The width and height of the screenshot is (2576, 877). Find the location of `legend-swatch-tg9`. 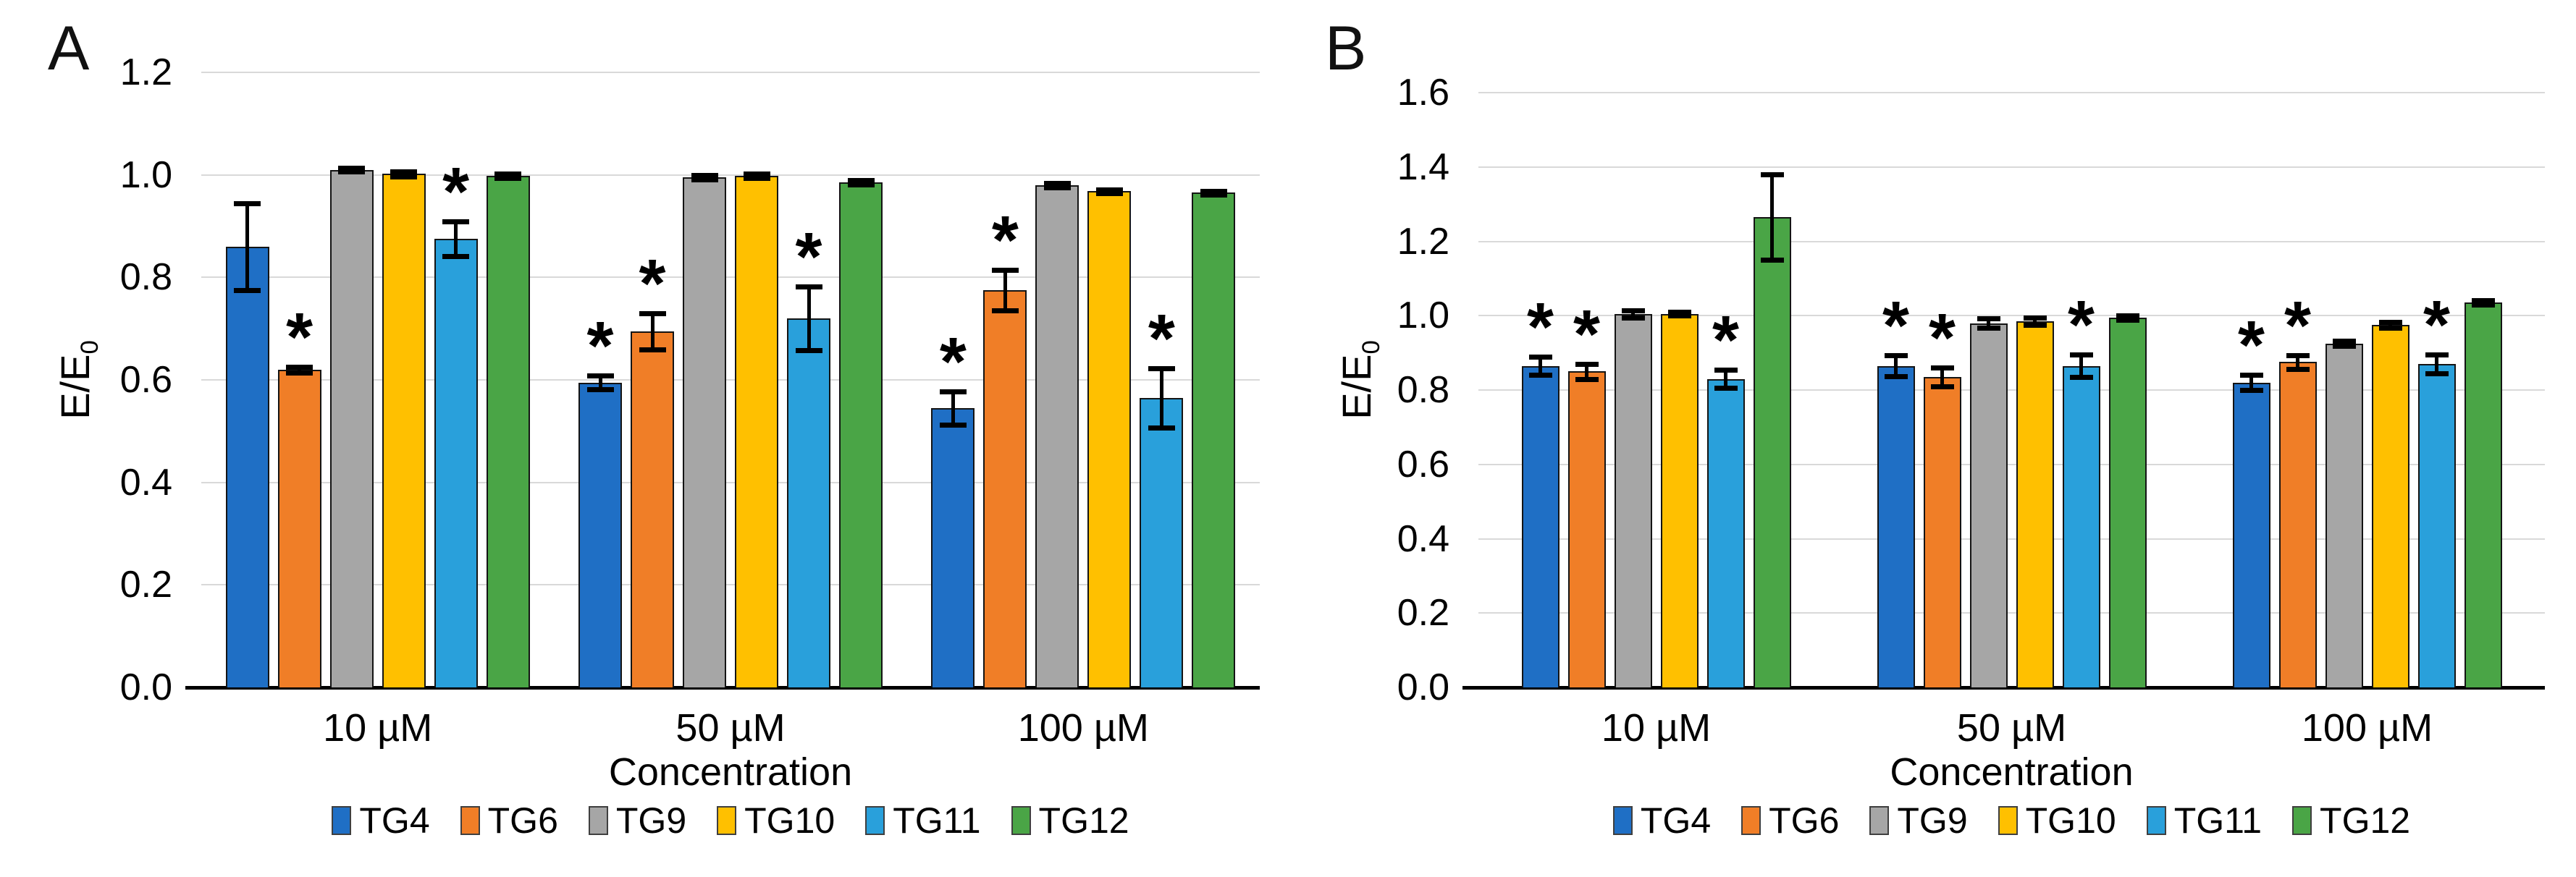

legend-swatch-tg9 is located at coordinates (1879, 820).